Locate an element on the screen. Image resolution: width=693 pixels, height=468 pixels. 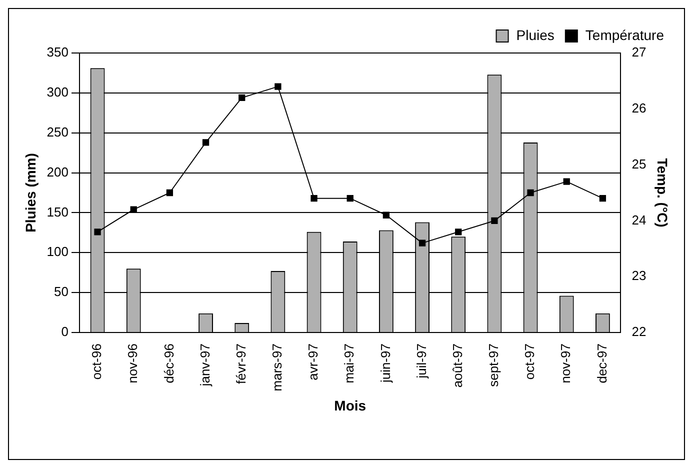
y-tick-label: 300 is located at coordinates (57, 92).